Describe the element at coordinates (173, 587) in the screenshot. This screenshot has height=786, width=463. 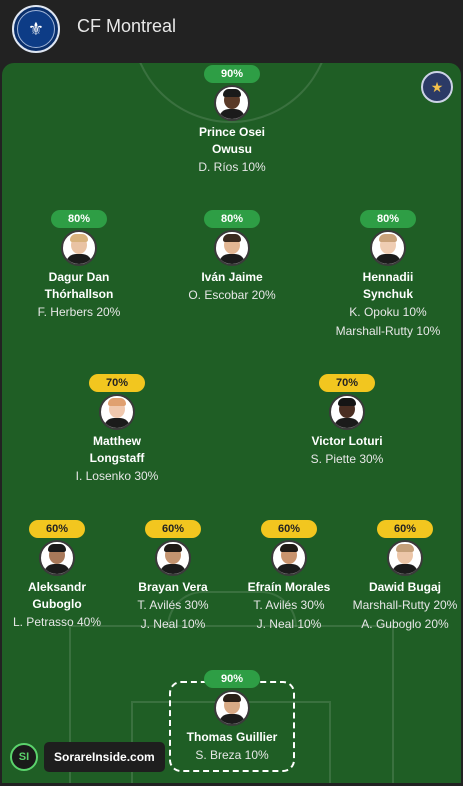
I see `player-name: Brayan Vera` at that location.